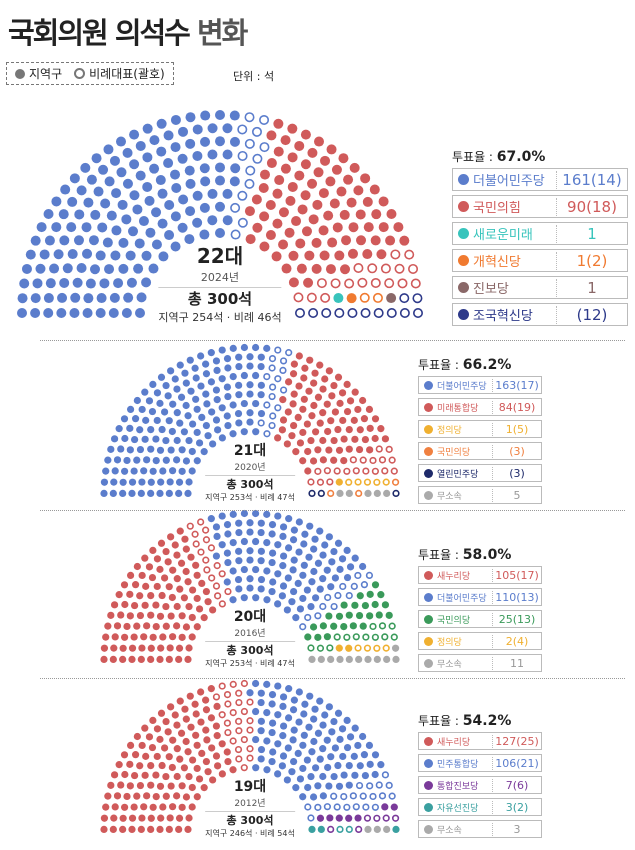 Image resolution: width=635 pixels, height=850 pixels. I want to click on party-row: 조국혁신당 (12), so click(540, 314).